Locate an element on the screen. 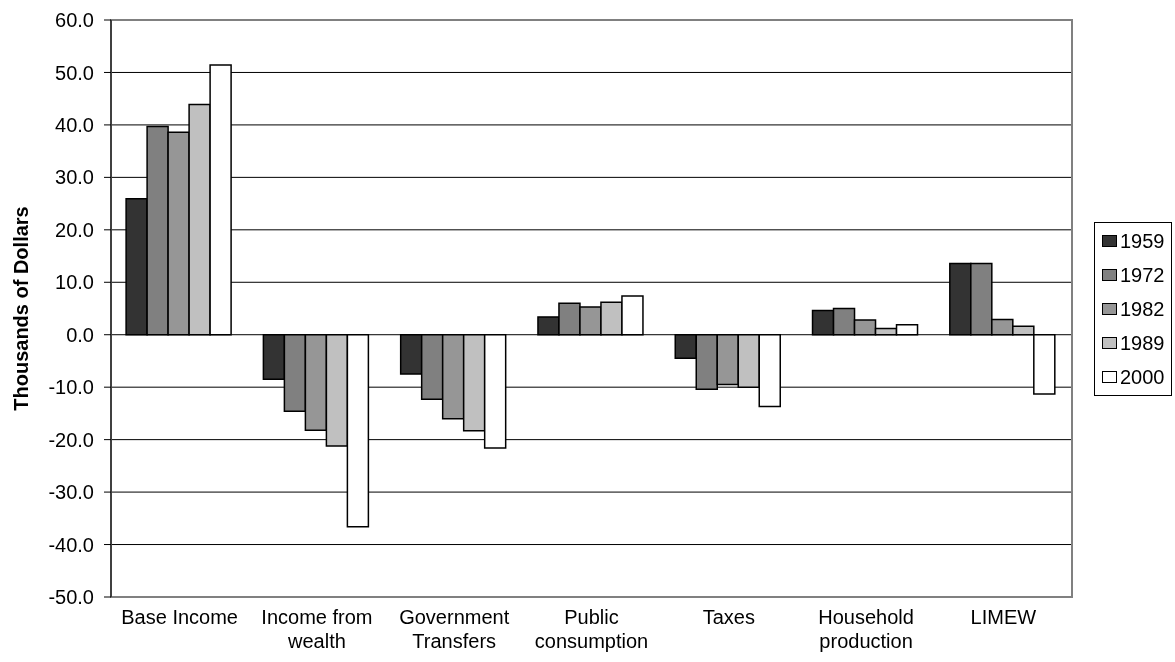  y-tick-label: 10.0 is located at coordinates (74, 282).